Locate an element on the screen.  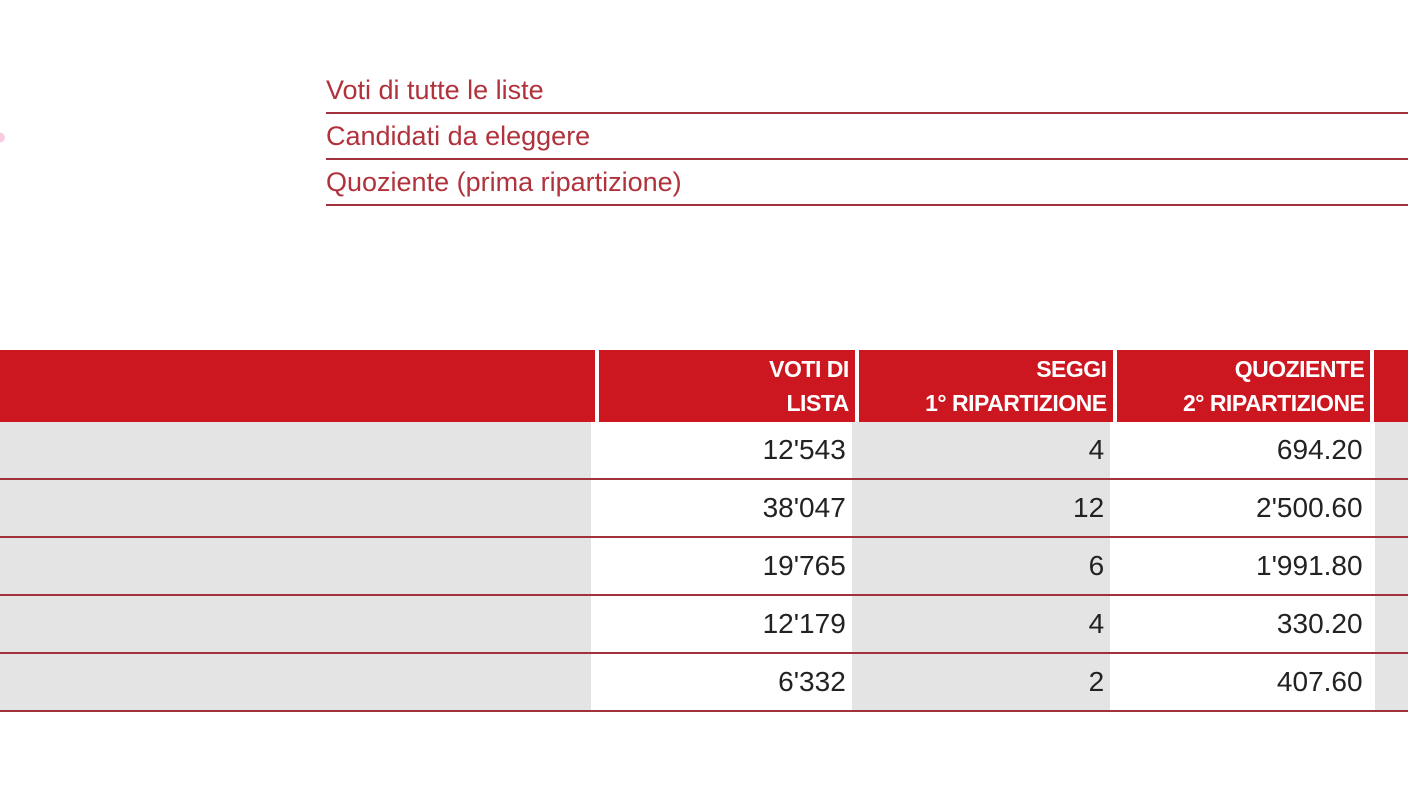
header-list-name is located at coordinates (297, 386).